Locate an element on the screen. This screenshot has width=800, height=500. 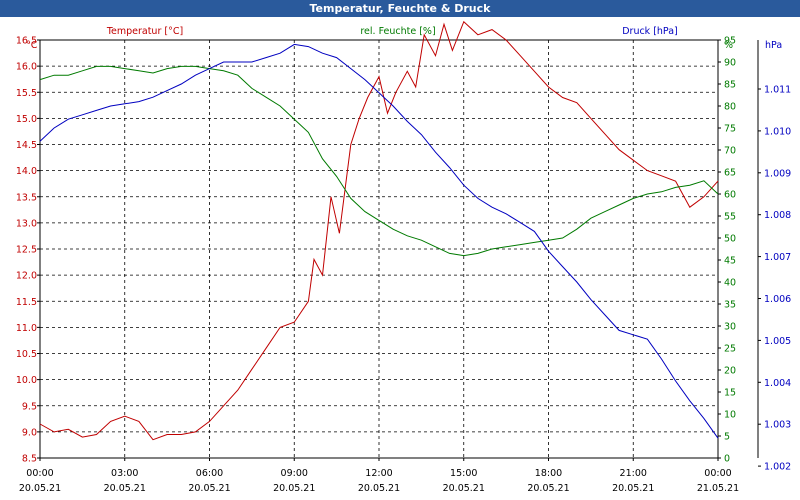
temp-tick-label: 9.5 is located at coordinates (29, 406).